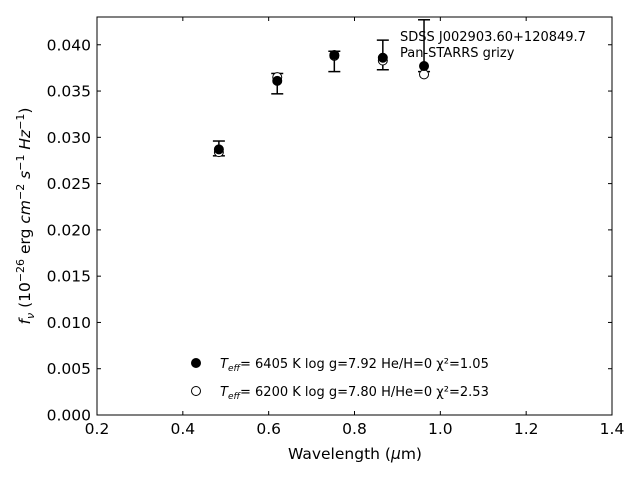  I want to click on y-tick-label: 0.010, so click(69, 323).